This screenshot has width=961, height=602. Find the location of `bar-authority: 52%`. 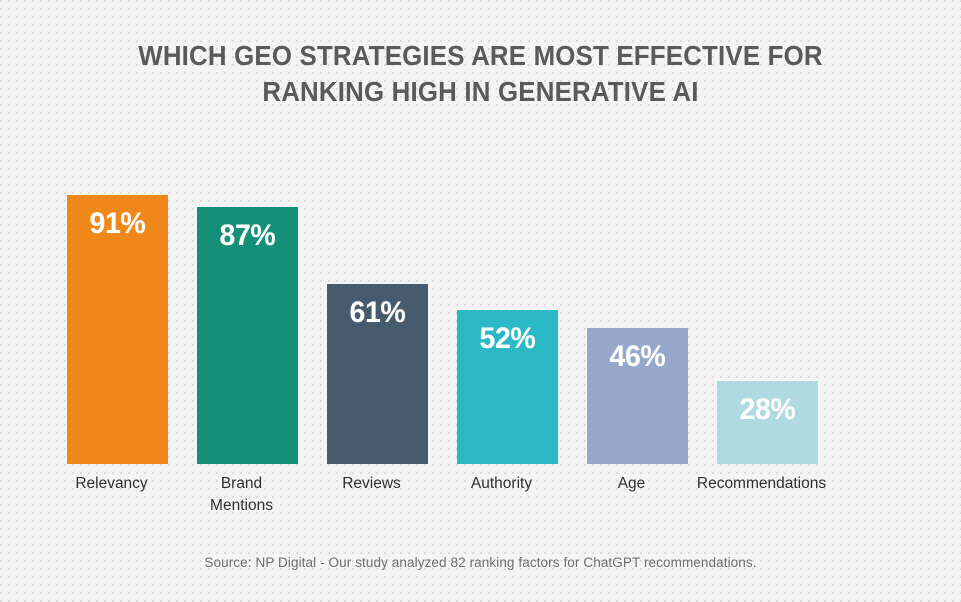

bar-authority: 52% is located at coordinates (507, 387).